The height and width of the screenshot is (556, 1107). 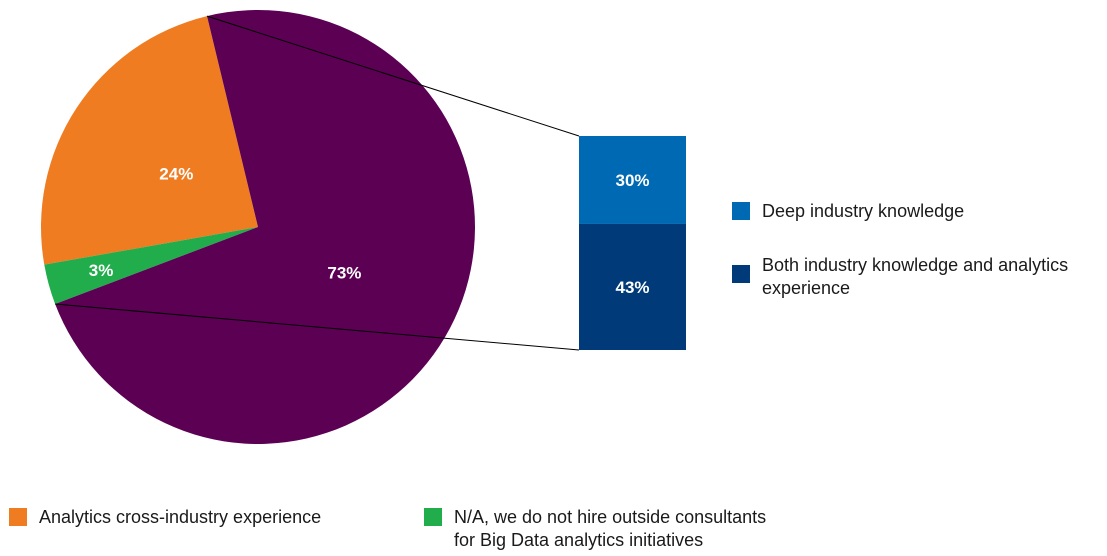 I want to click on bar-segment-deep-industry-knowledge, so click(x=632, y=180).